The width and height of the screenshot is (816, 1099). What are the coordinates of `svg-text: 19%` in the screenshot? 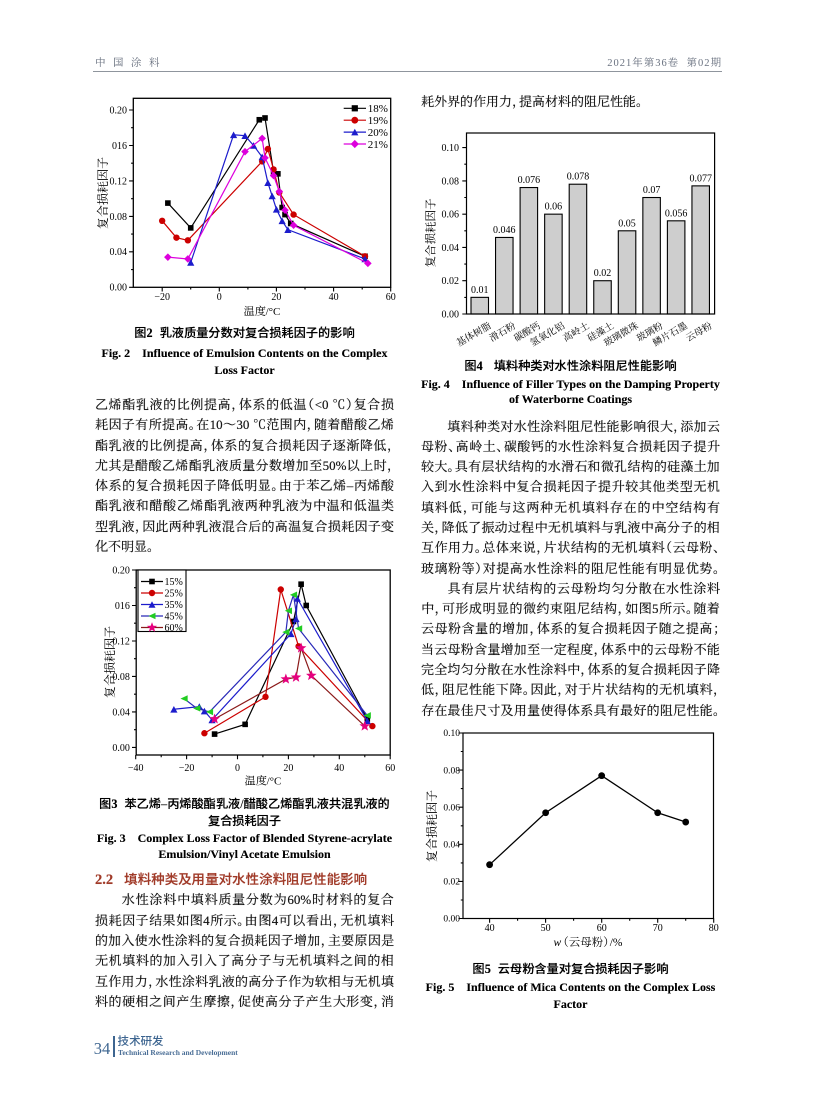 It's located at (378, 121).